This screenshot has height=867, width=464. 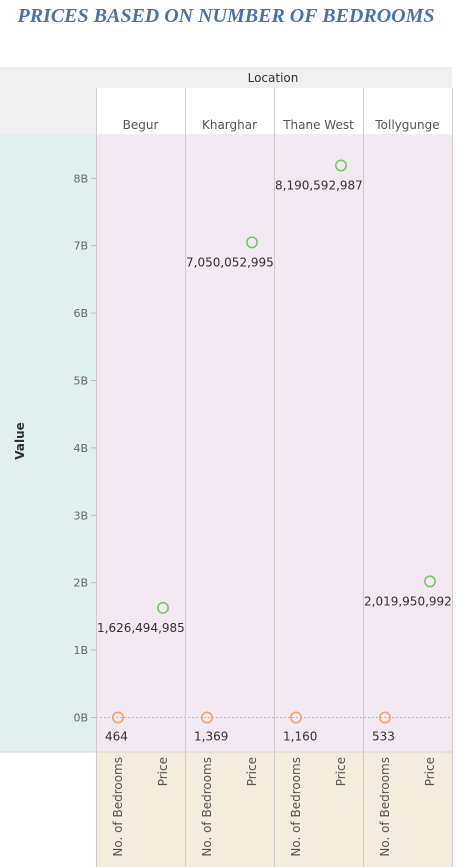 I want to click on location-header-begur: Begur, so click(x=141, y=125).